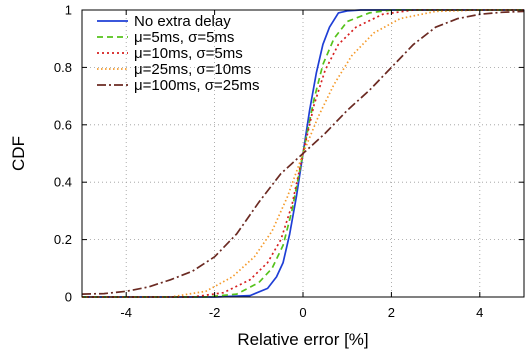  Describe the element at coordinates (215, 312) in the screenshot. I see `x-tick-label: -2` at that location.